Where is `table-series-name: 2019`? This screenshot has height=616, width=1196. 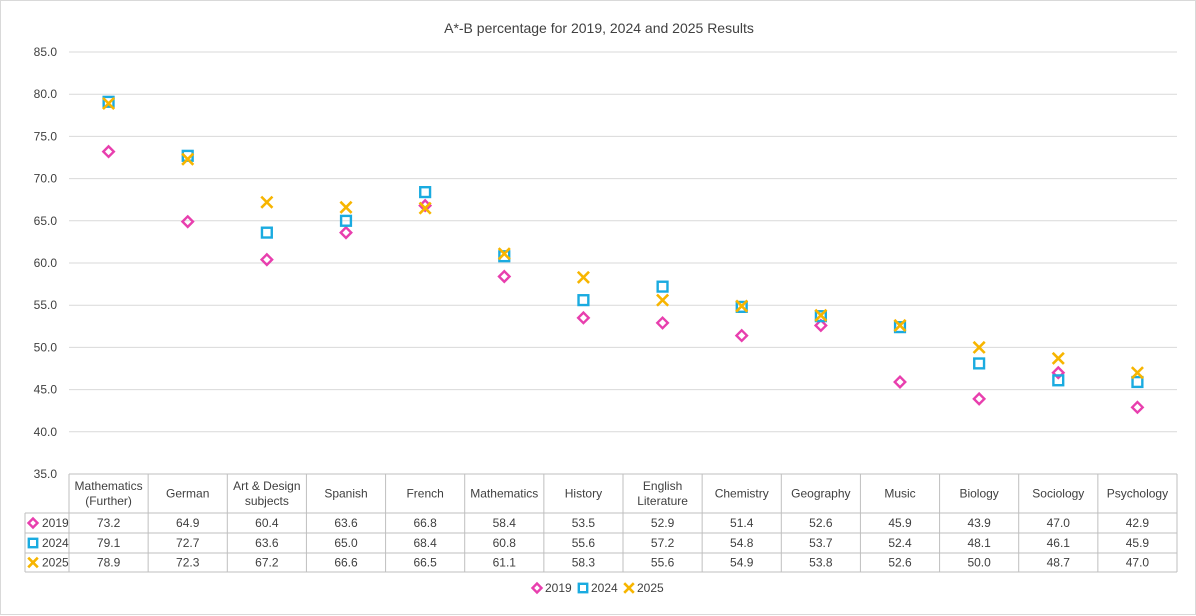
table-series-name: 2019 is located at coordinates (55, 523).